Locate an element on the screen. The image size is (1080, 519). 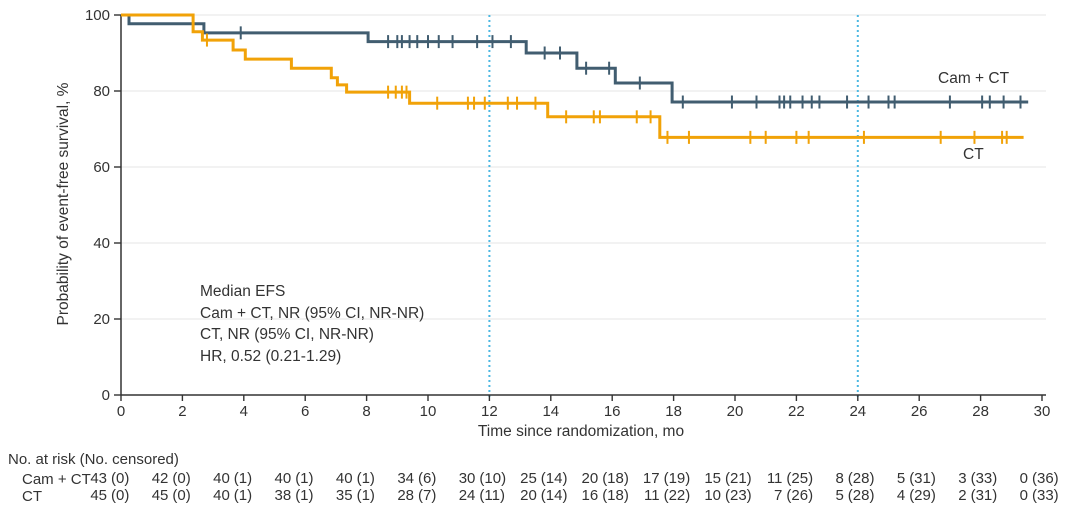
risk-cell-ct-14mo: 20 (14) is located at coordinates (552, 496).